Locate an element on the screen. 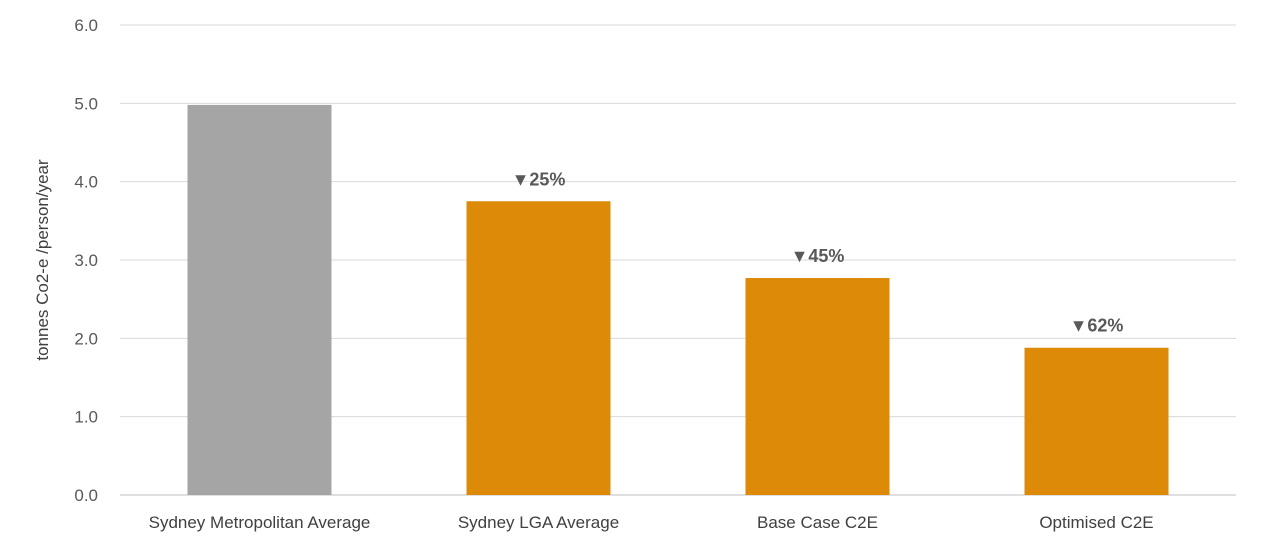 This screenshot has height=543, width=1262. x-category-label: Base Case C2E is located at coordinates (817, 522).